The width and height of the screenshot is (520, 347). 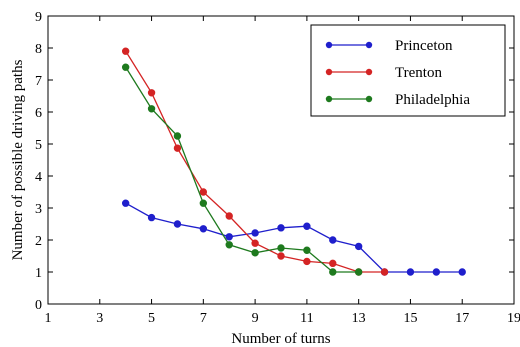 I want to click on x-tick-label: 9, so click(x=255, y=318).